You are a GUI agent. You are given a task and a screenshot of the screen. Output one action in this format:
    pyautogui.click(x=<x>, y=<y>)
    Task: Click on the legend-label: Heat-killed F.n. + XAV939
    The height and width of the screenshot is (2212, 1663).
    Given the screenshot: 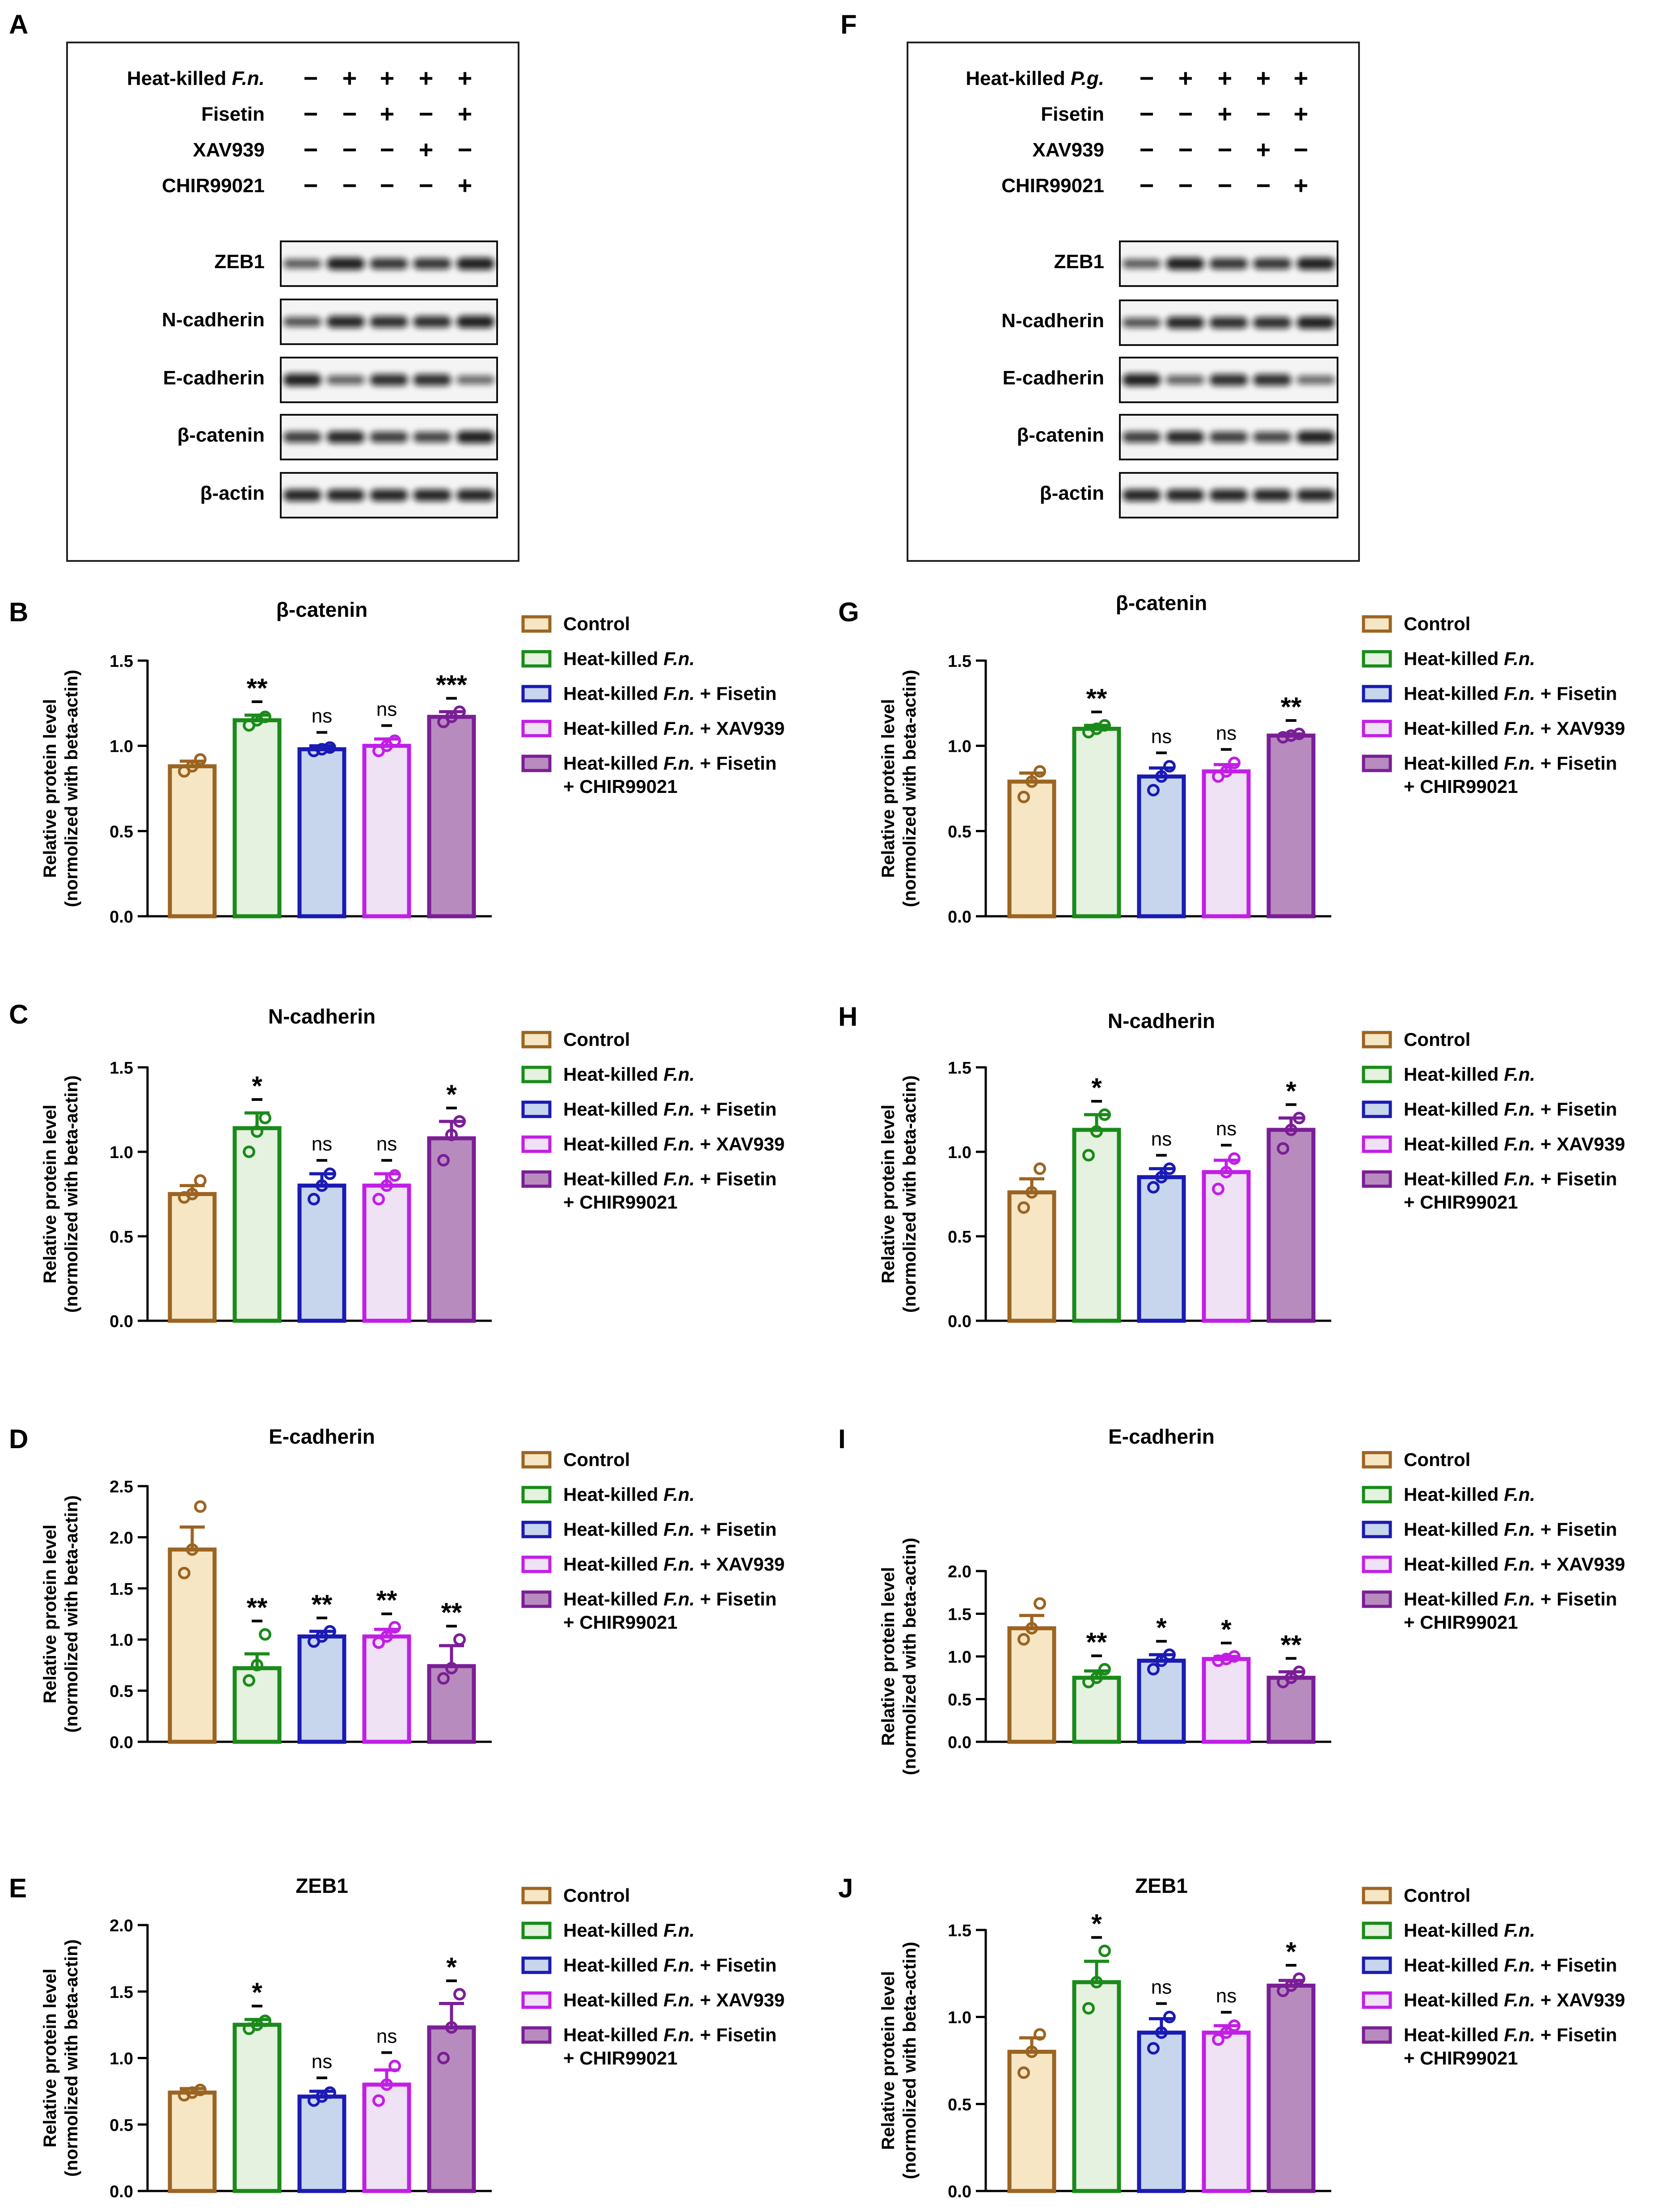 What is the action you would take?
    pyautogui.click(x=1514, y=1143)
    